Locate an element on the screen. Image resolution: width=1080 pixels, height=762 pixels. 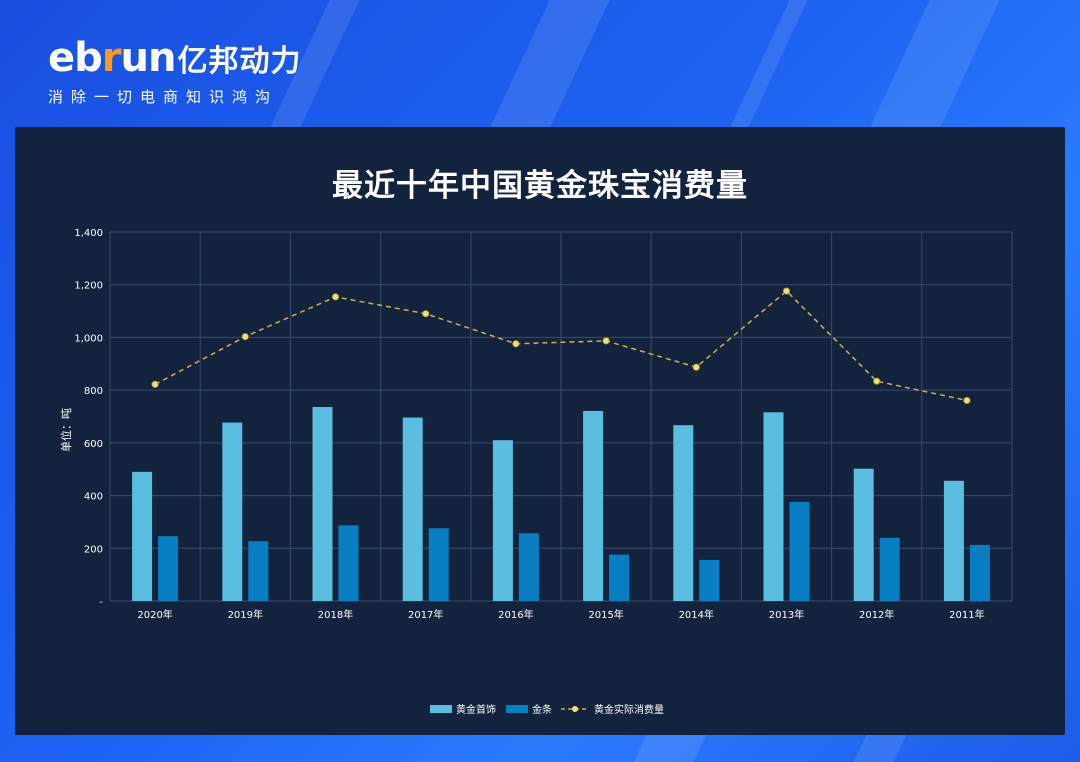
x-tick-label: 2017年 is located at coordinates (425, 614).